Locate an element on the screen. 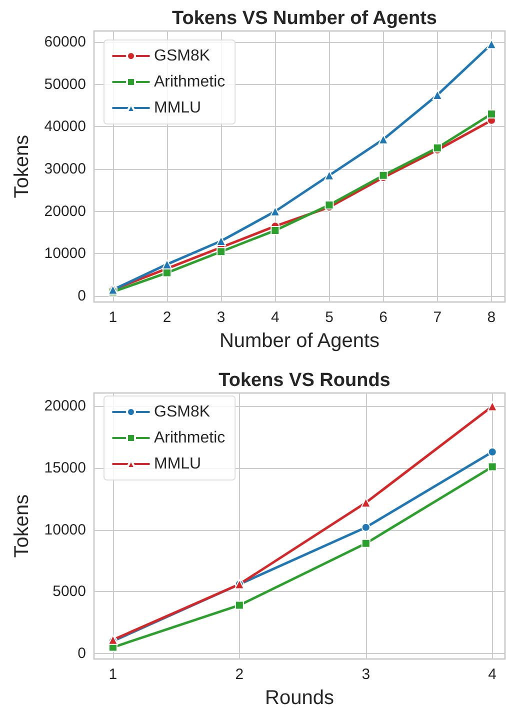 Image resolution: width=506 pixels, height=713 pixels. y-tick-label: 15000 is located at coordinates (65, 468).